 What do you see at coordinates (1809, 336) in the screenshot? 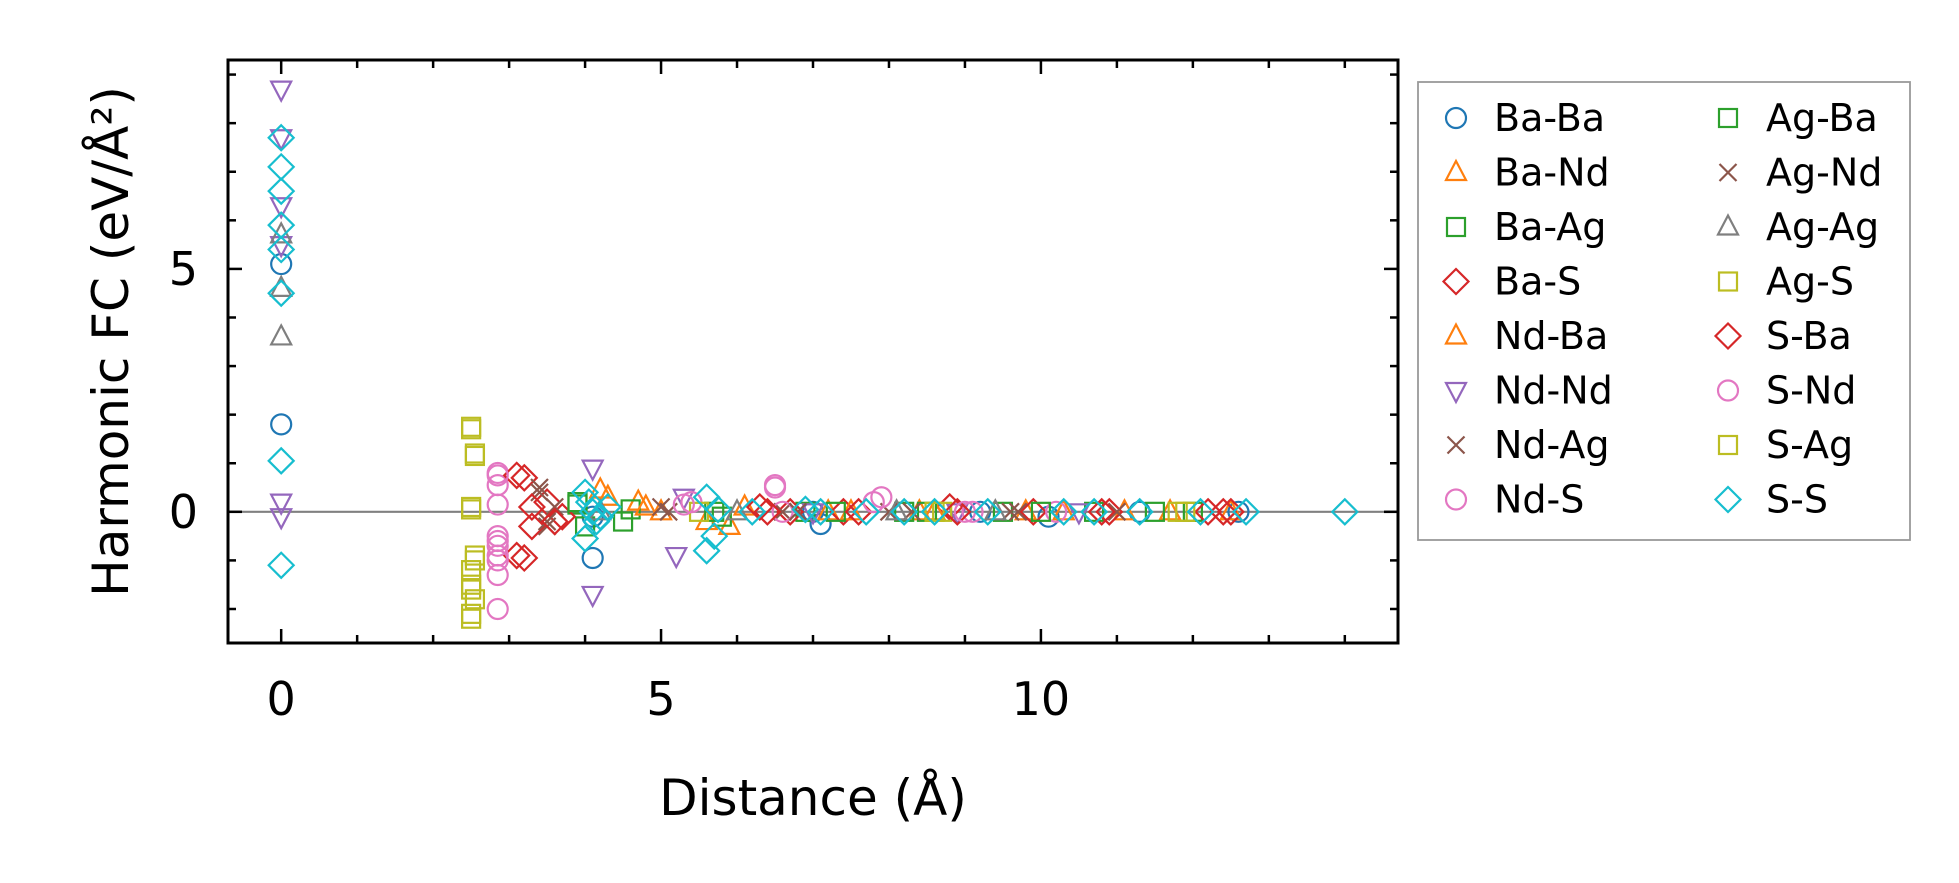
I see `legend-label: S-Ba` at bounding box center [1809, 336].